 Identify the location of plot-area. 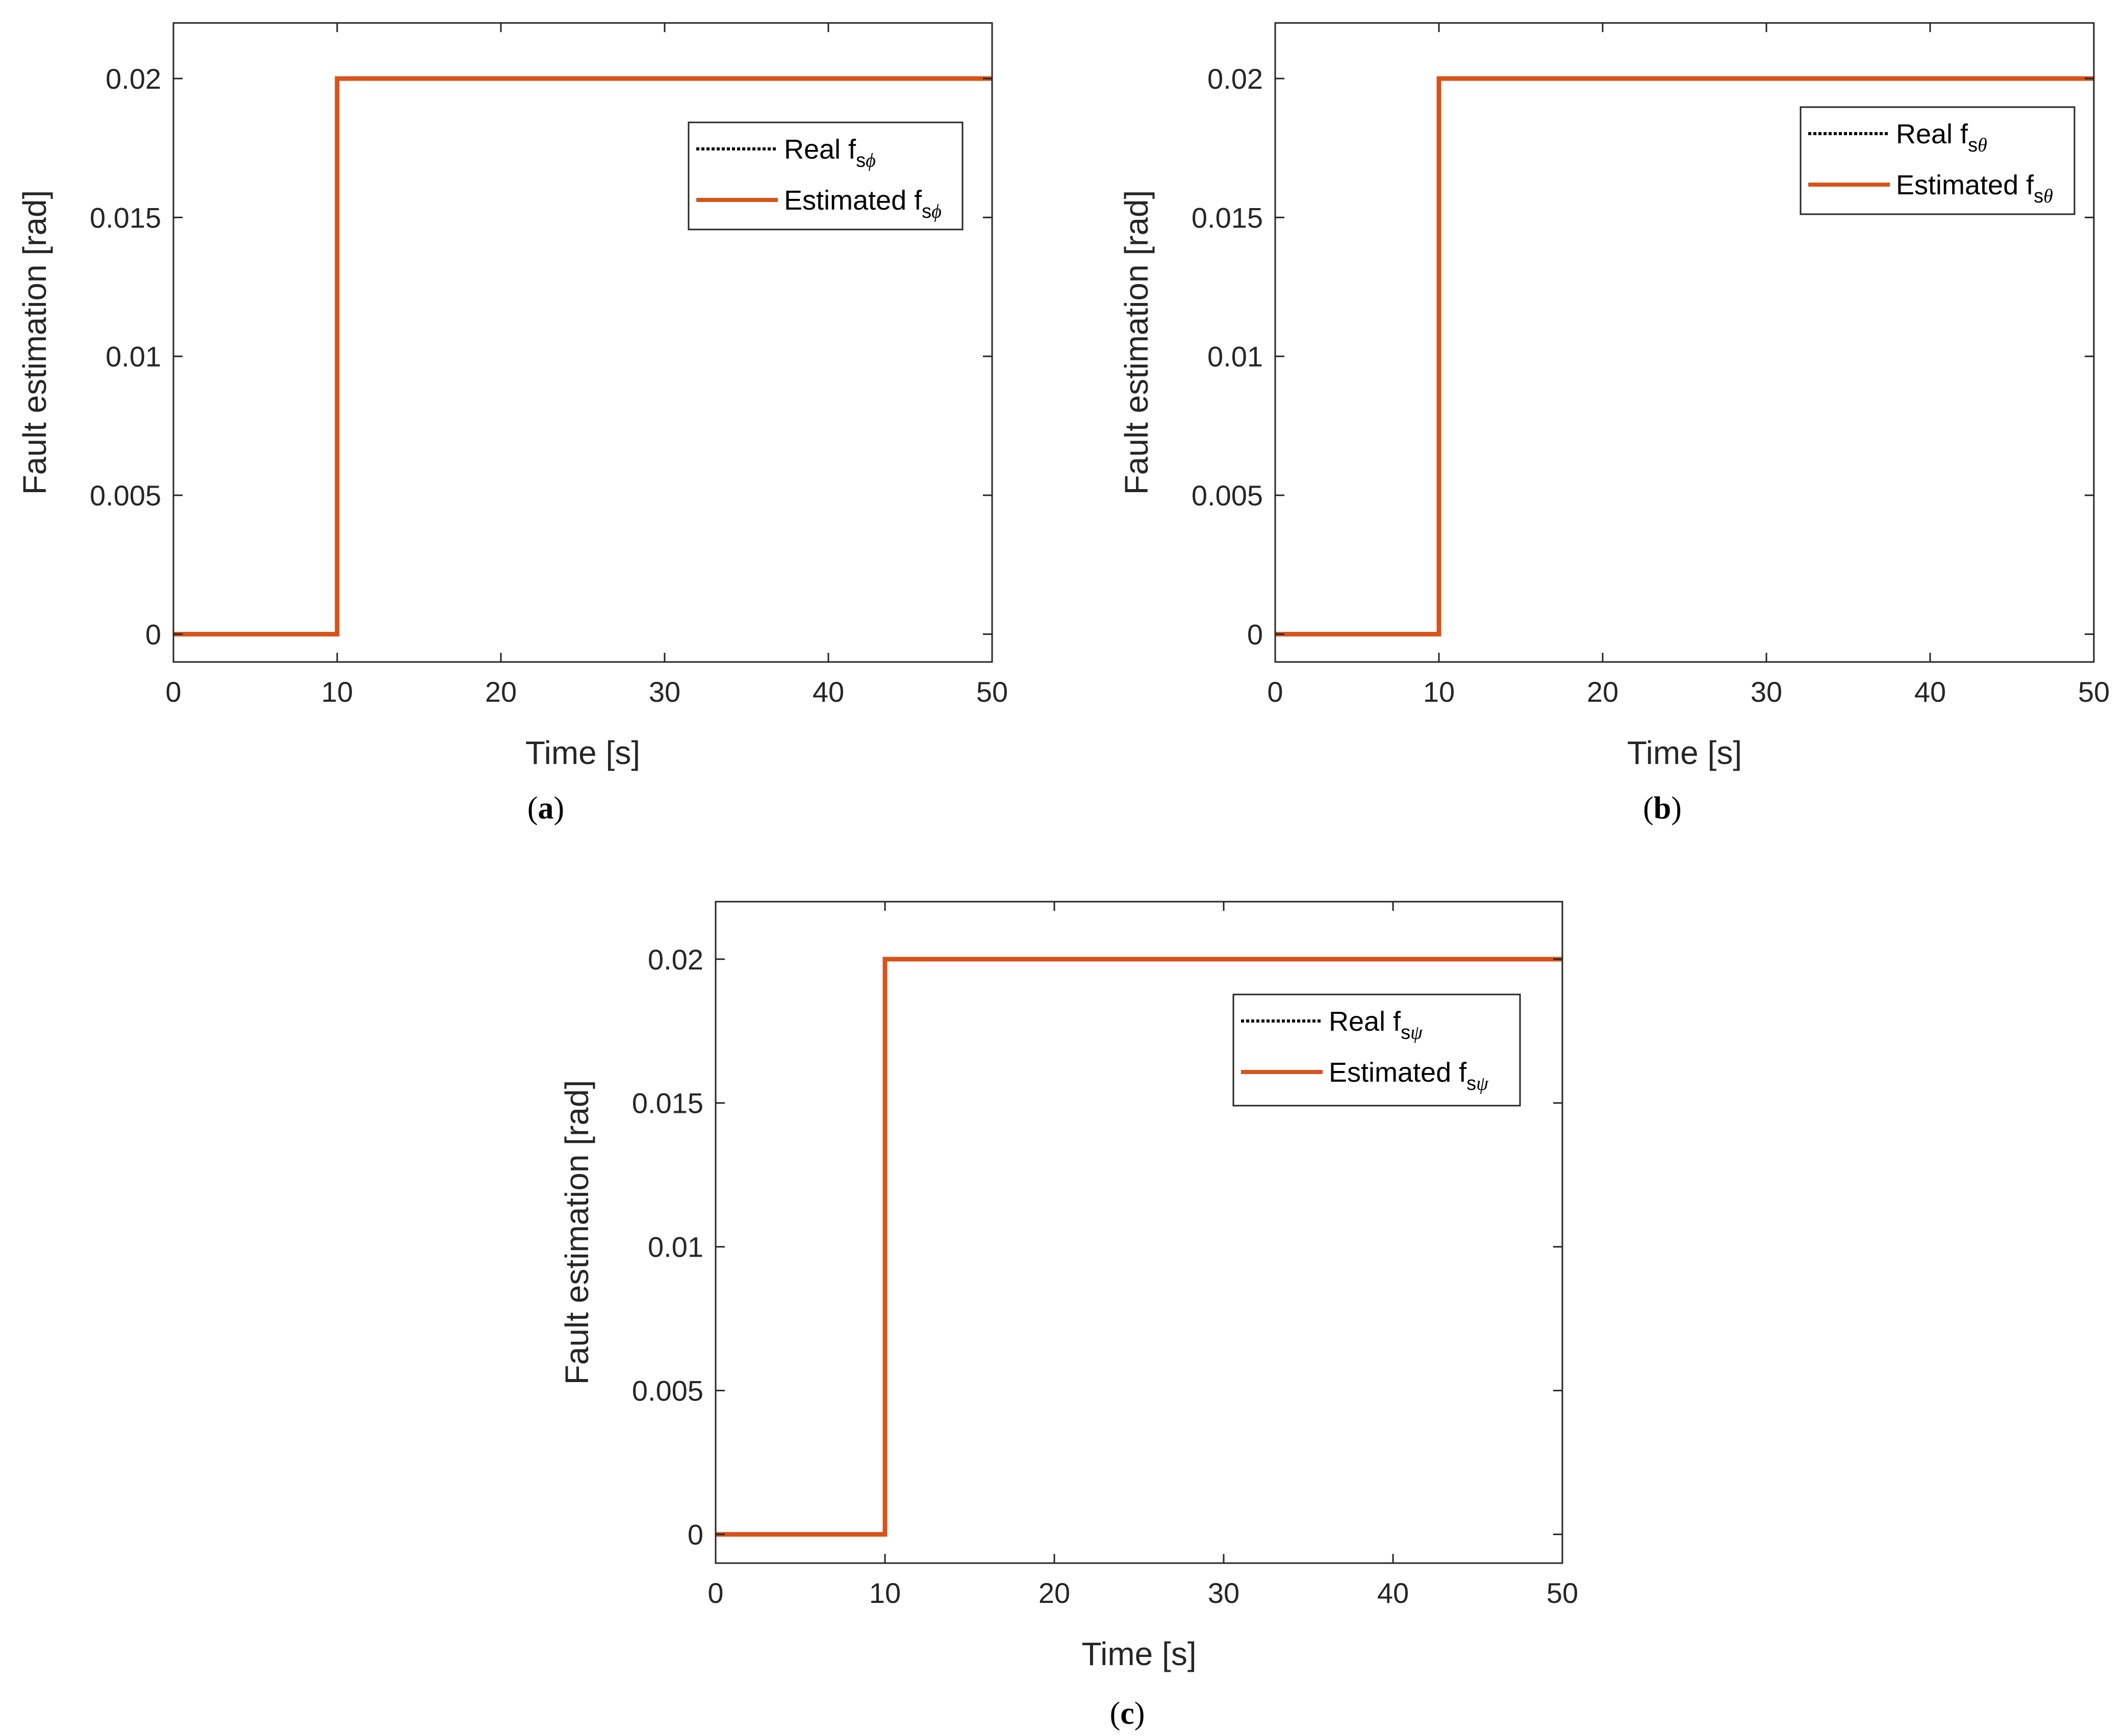
(582, 342).